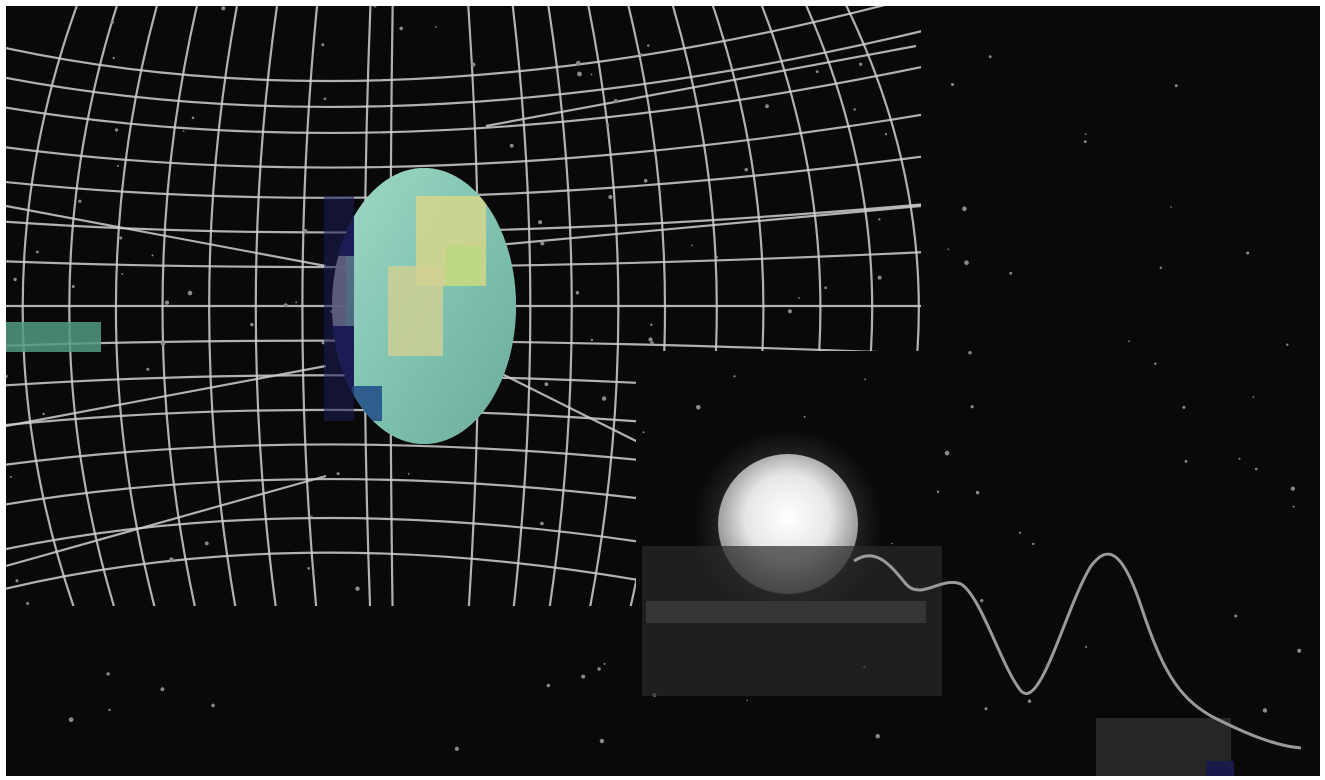  What do you see at coordinates (420, 306) in the screenshot?
I see `planet-icon` at bounding box center [420, 306].